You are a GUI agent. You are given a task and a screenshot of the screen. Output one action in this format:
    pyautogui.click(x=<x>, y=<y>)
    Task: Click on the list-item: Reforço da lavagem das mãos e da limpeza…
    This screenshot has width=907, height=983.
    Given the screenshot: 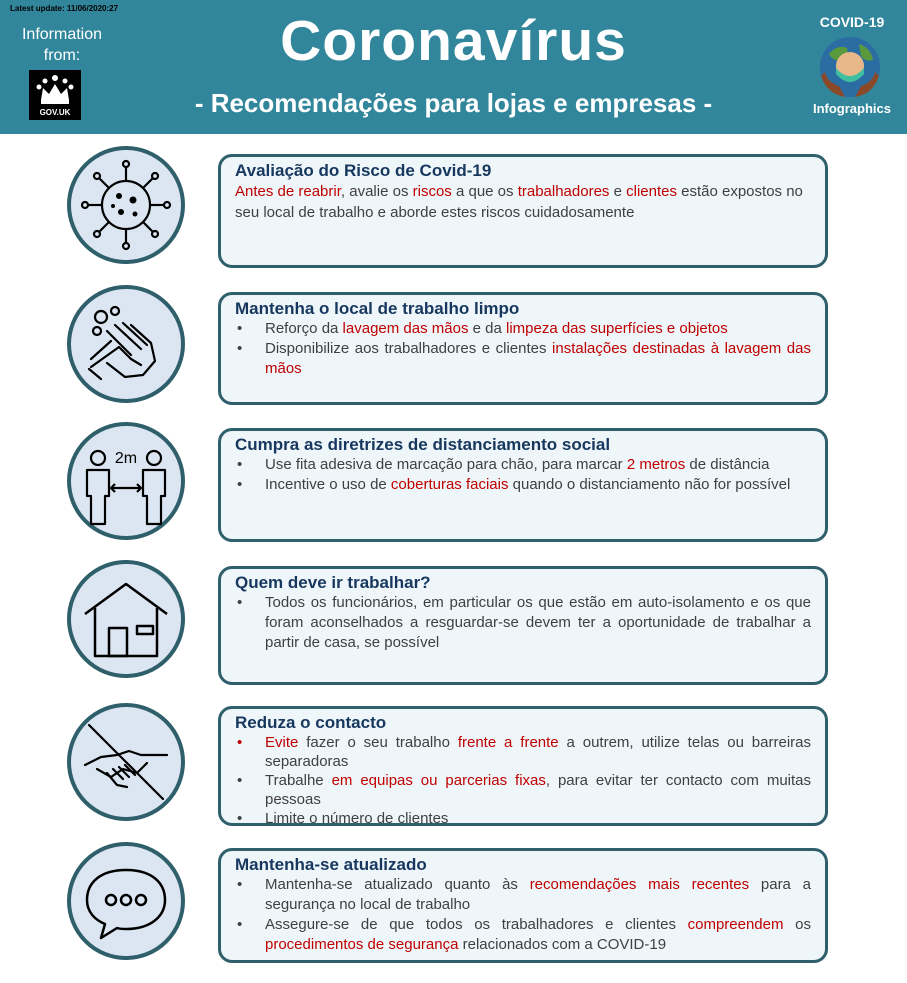 What is the action you would take?
    pyautogui.click(x=523, y=329)
    